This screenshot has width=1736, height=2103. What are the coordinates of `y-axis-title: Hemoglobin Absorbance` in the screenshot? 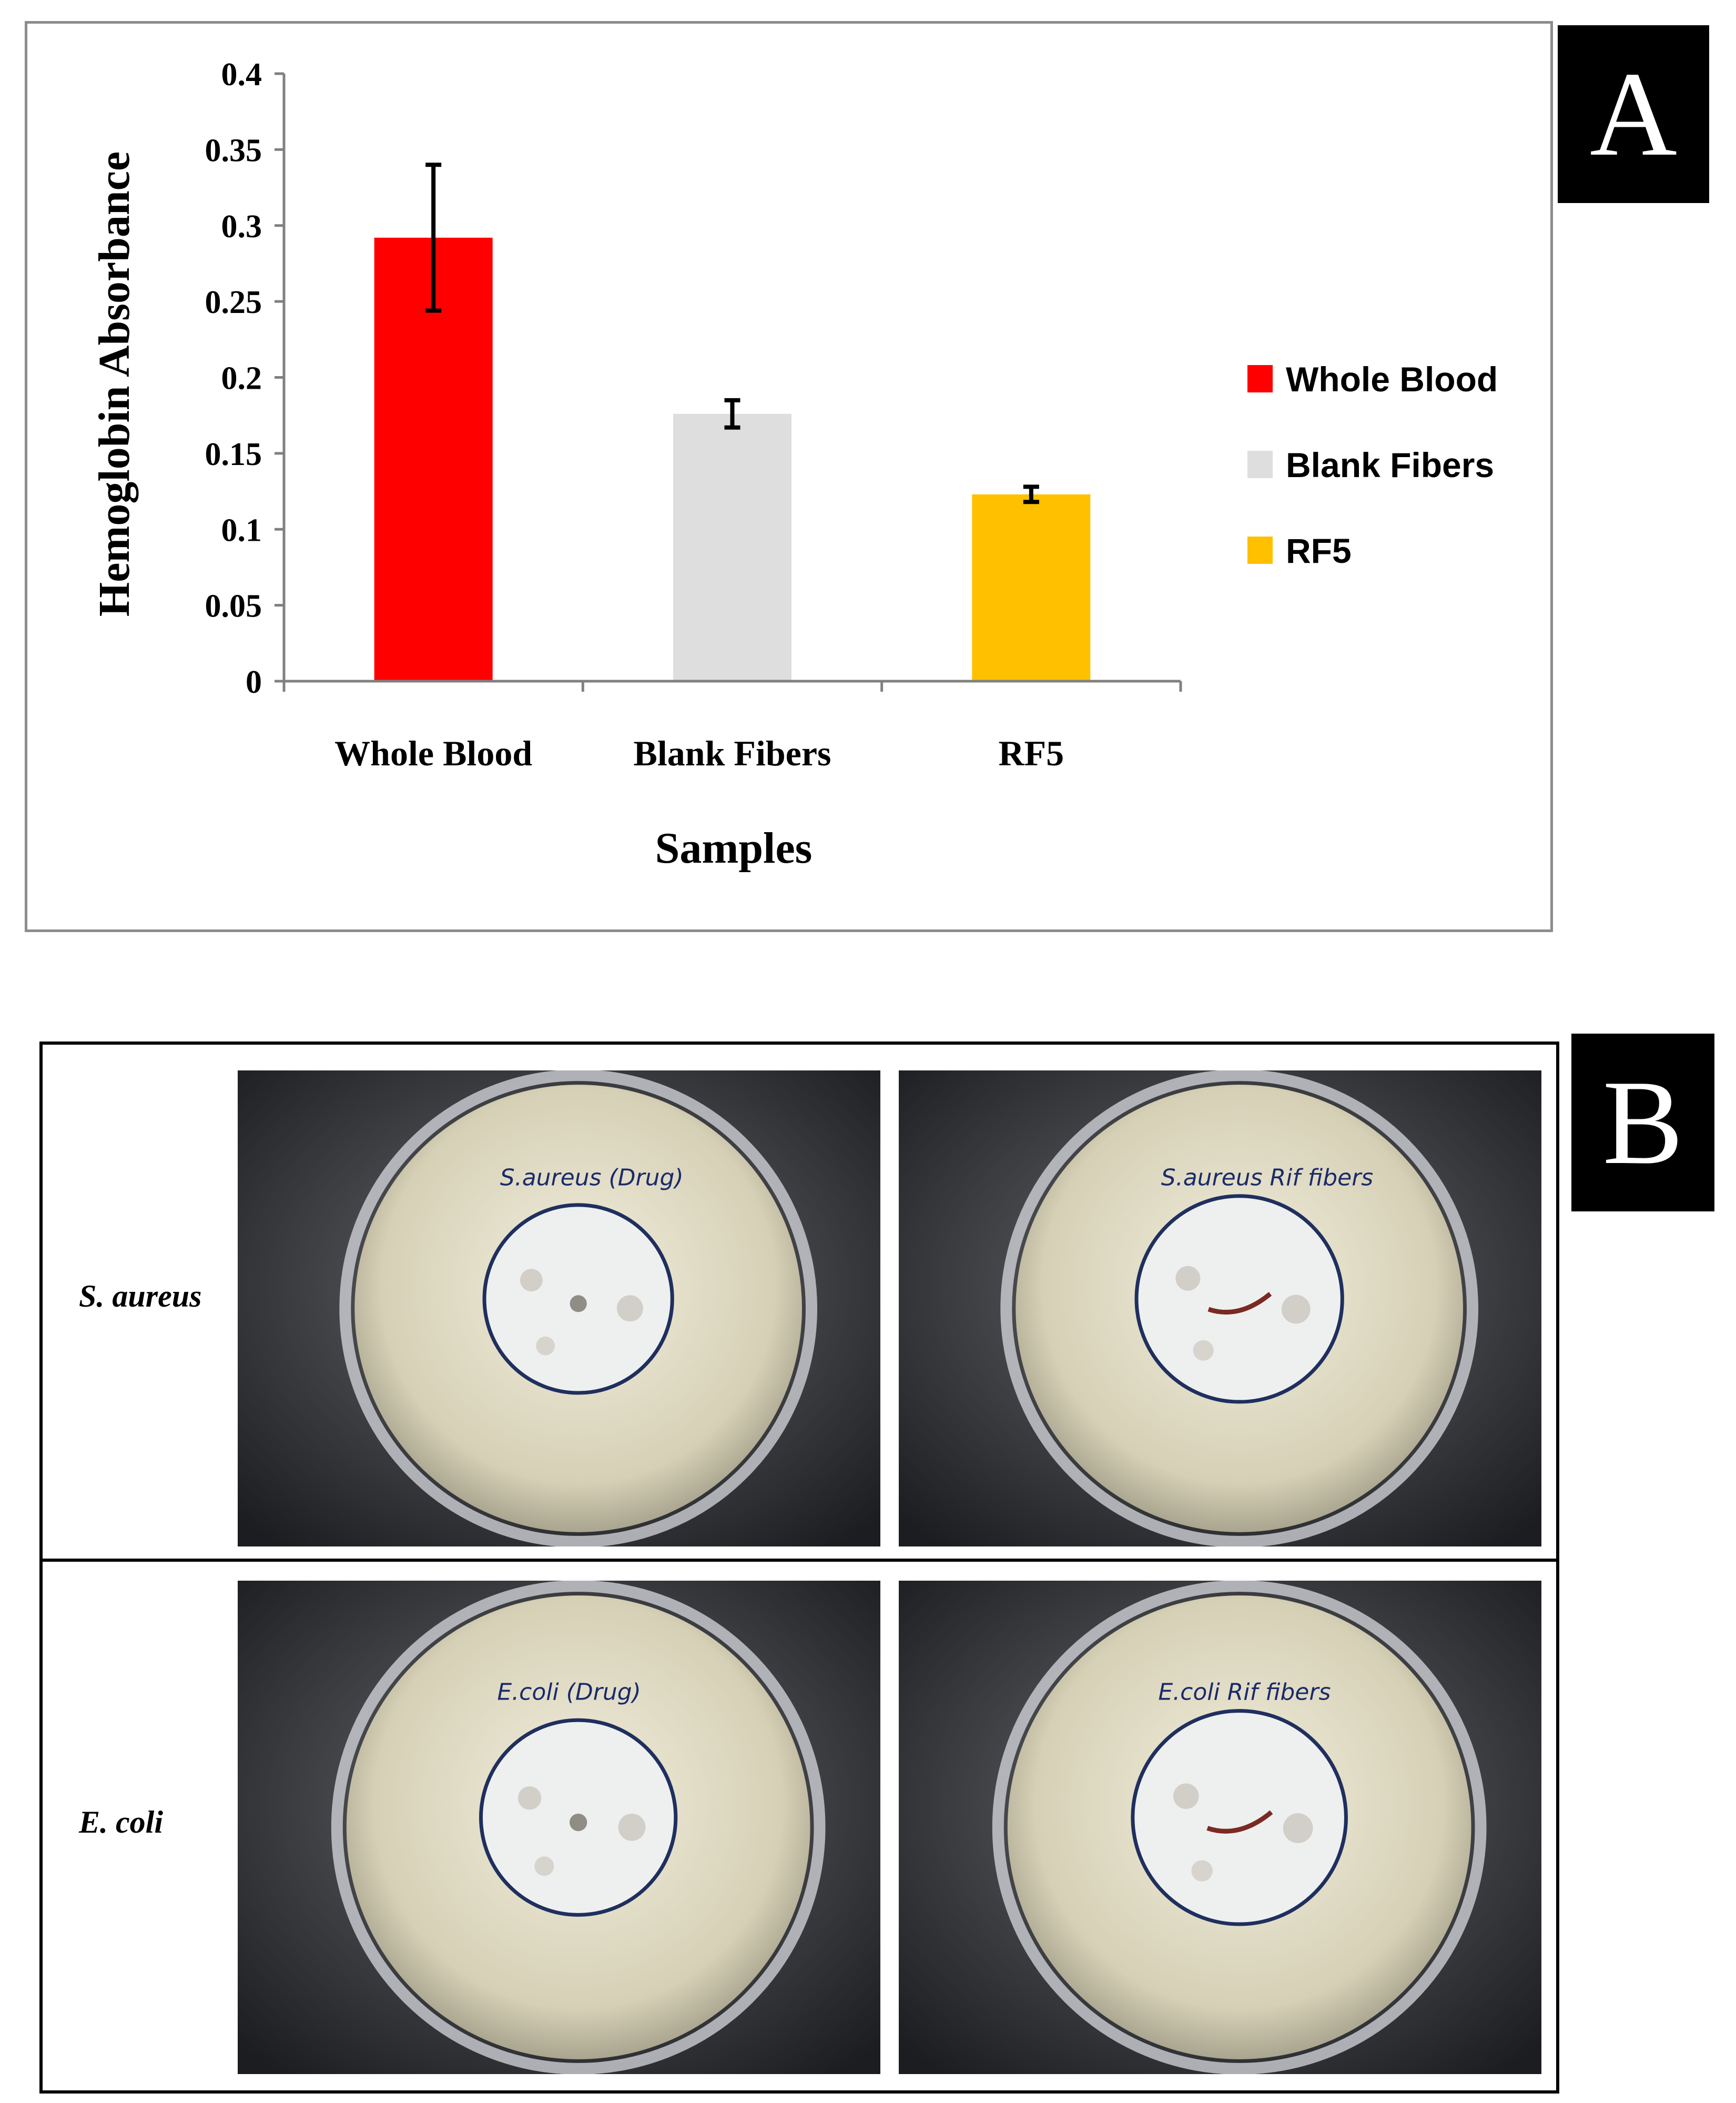 It's located at (114, 383).